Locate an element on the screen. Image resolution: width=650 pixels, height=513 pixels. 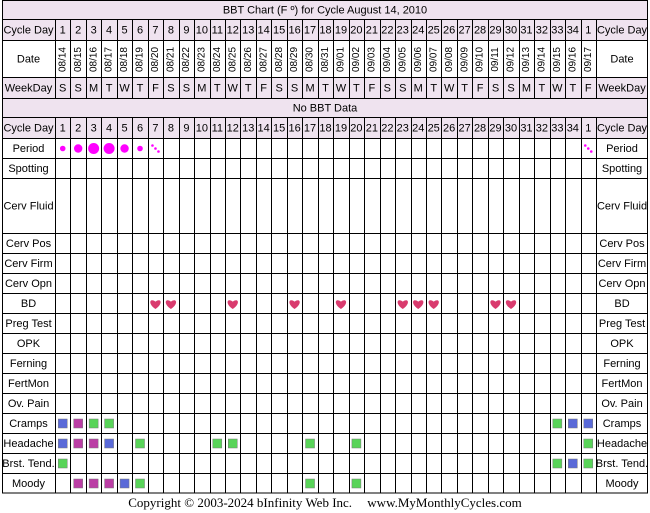
date-label: 09/01 is located at coordinates (341, 59).